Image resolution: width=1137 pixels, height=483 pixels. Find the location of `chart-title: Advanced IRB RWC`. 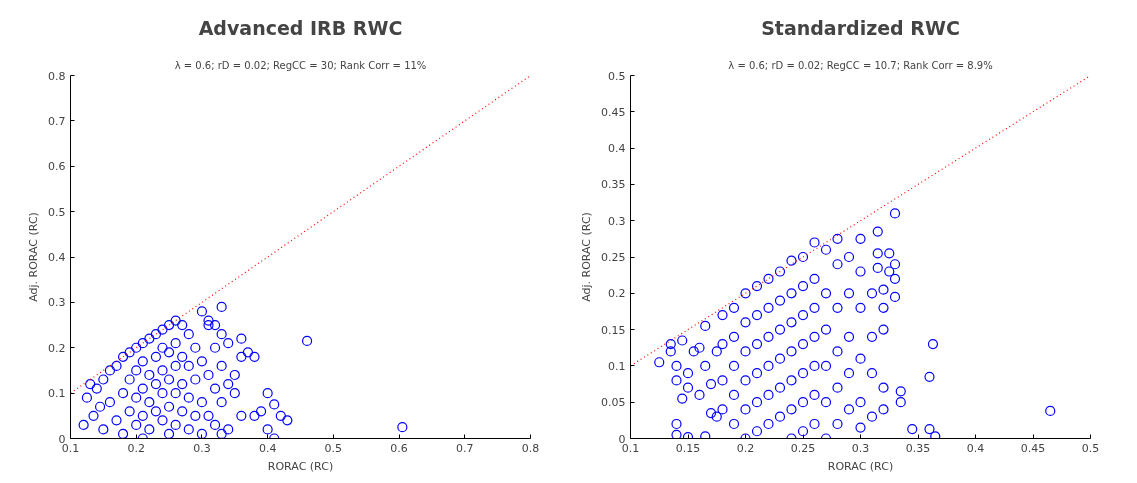

chart-title: Advanced IRB RWC is located at coordinates (300, 27).